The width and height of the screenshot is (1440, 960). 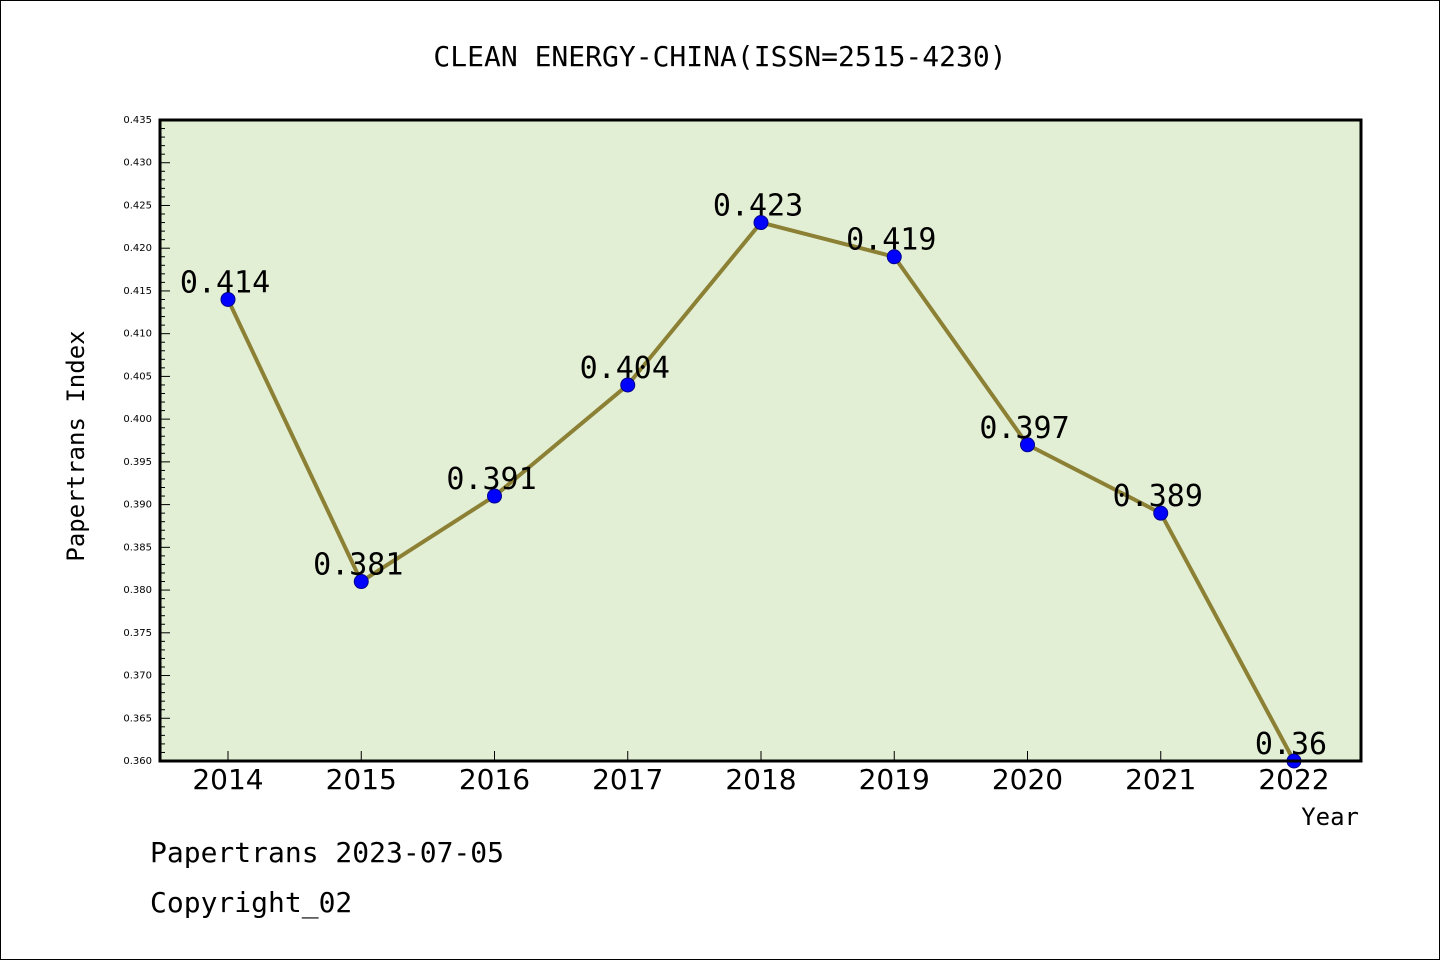 I want to click on y-tick-label: 0.420, so click(x=137, y=248).